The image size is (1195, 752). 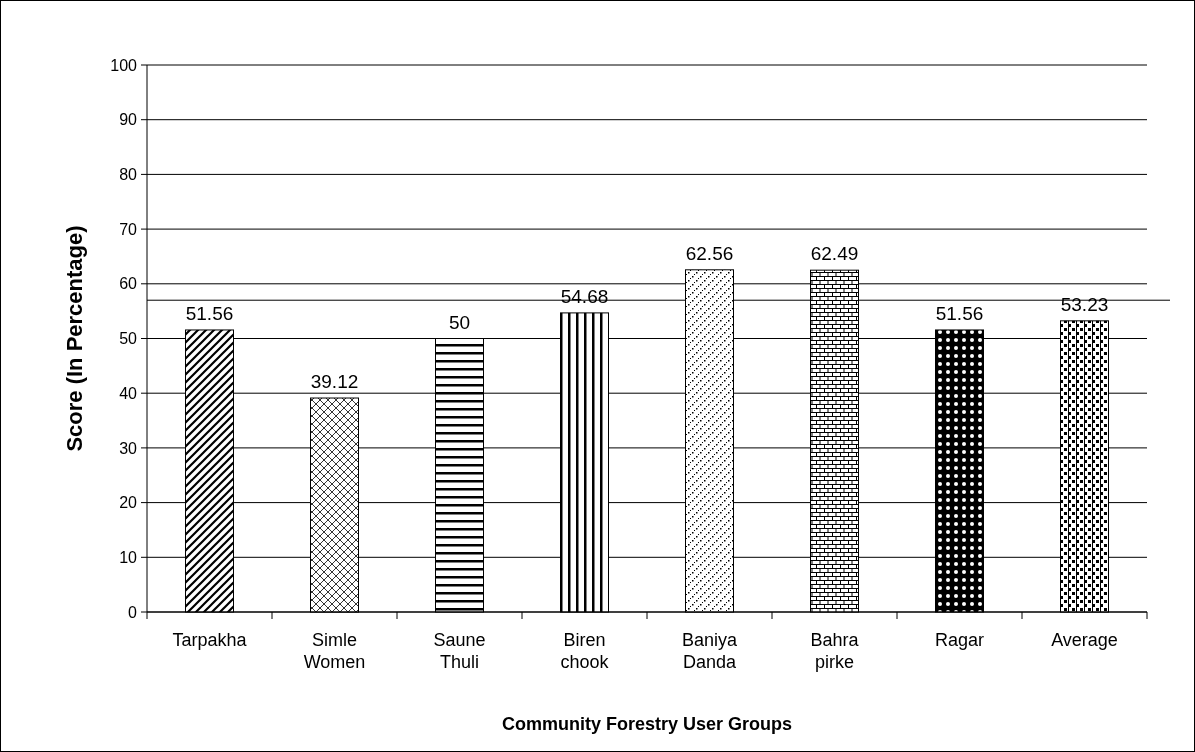 What do you see at coordinates (128, 174) in the screenshot?
I see `y-tick-label: 80` at bounding box center [128, 174].